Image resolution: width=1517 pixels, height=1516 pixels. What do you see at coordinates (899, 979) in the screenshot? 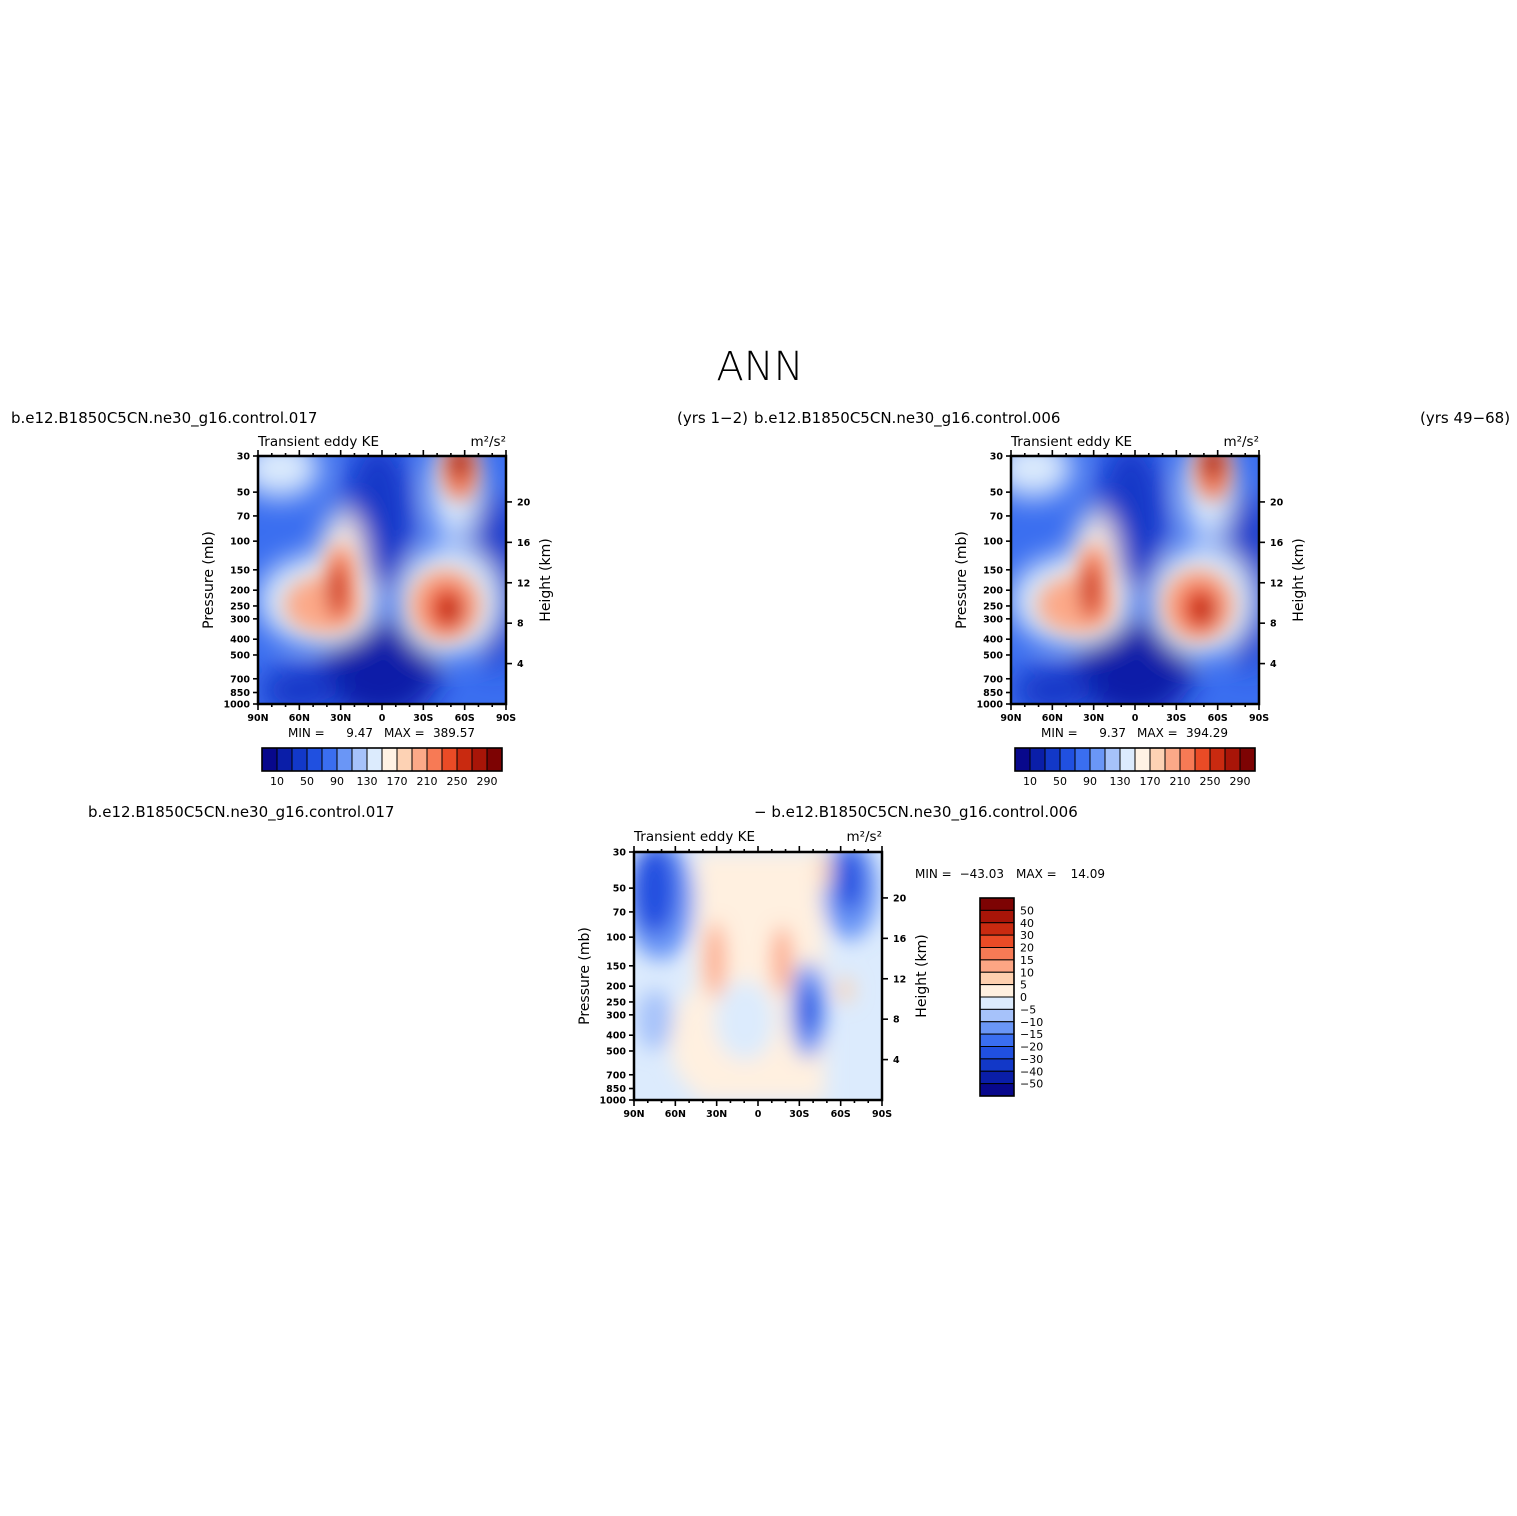
I see `height-tick-label: 12` at bounding box center [899, 979].